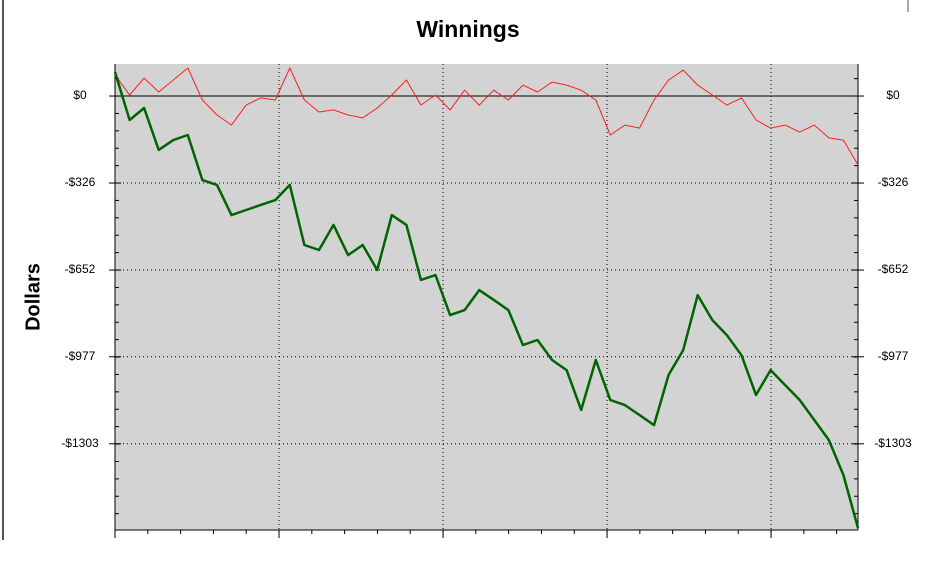 Image resolution: width=949 pixels, height=579 pixels. What do you see at coordinates (80, 95) in the screenshot?
I see `y-tick-label: $0` at bounding box center [80, 95].